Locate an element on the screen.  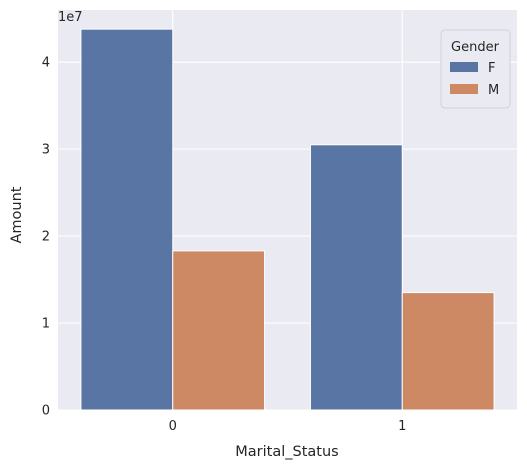
legend: Gender F M is located at coordinates (475, 69).